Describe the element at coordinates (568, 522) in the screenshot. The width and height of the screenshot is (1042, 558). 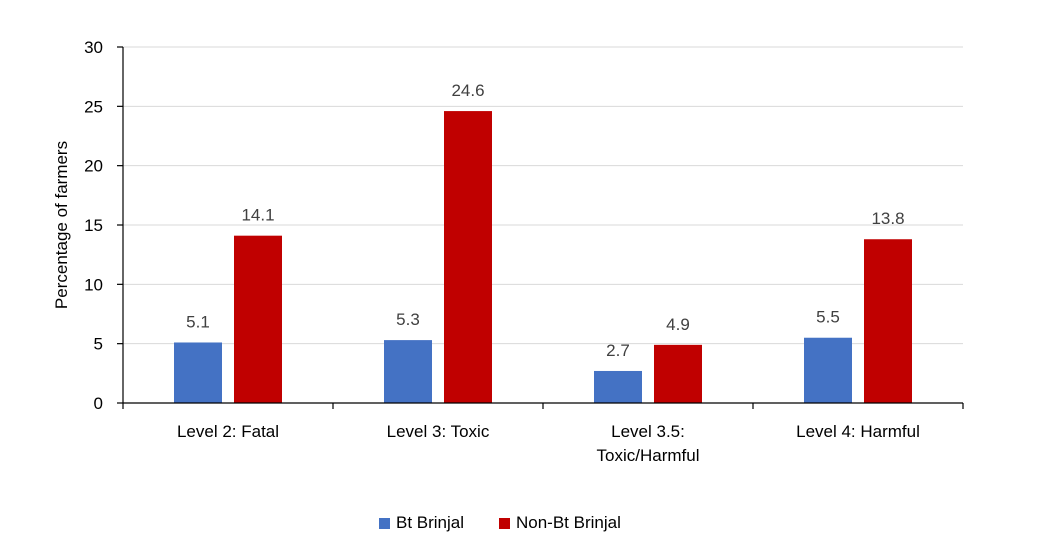
I see `legend-label: Non-Bt Brinjal` at that location.